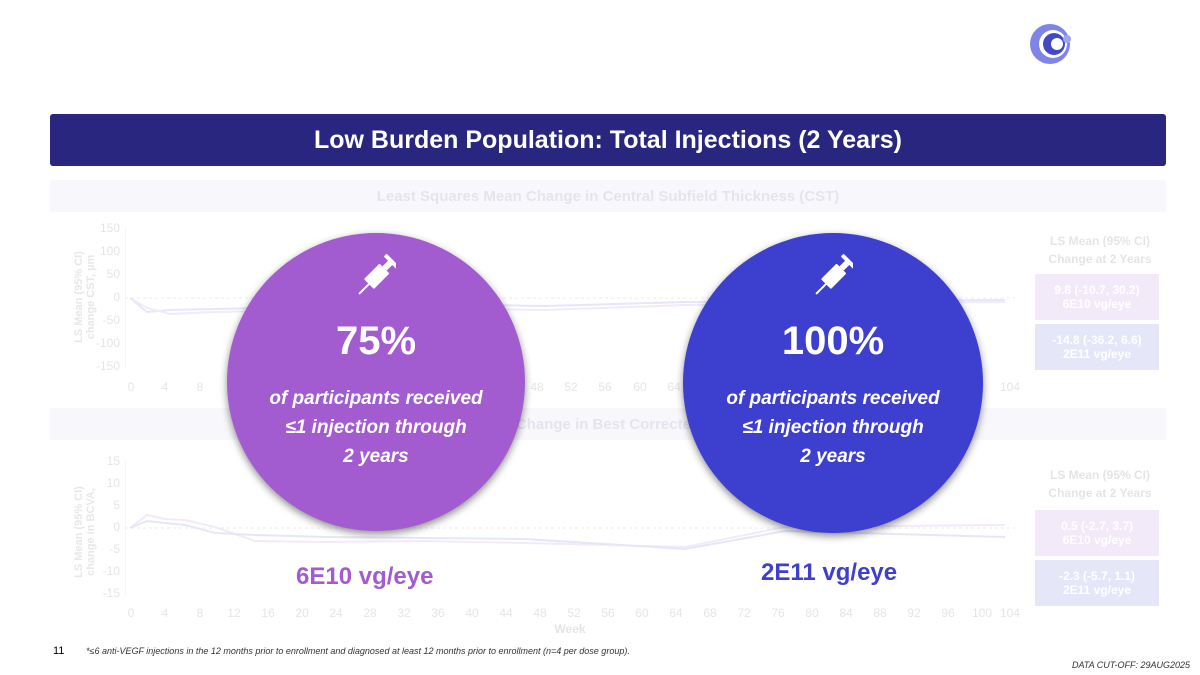 Image resolution: width=1200 pixels, height=675 pixels. I want to click on bcva-x-tick: 28, so click(370, 613).